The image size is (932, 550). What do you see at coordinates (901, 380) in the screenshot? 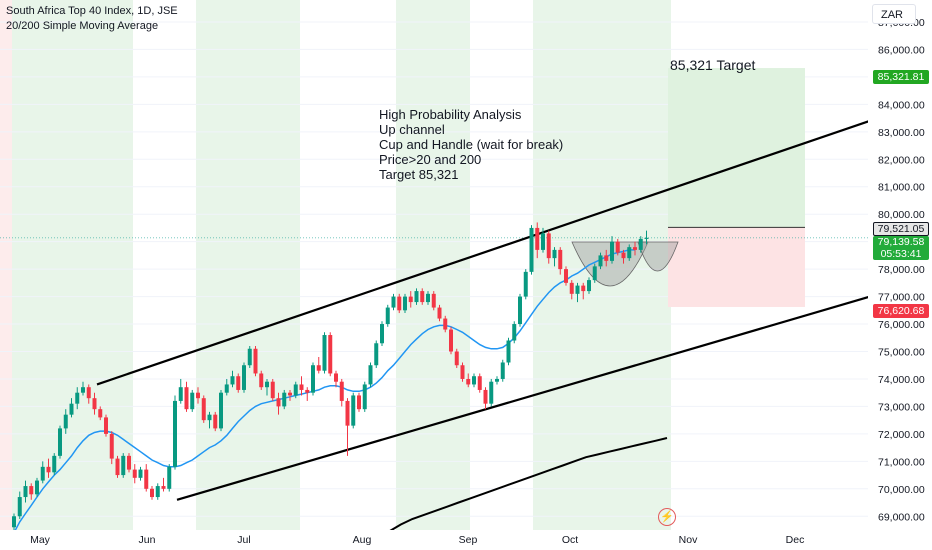
I see `y-tick-label: 74,000.00` at bounding box center [901, 380].